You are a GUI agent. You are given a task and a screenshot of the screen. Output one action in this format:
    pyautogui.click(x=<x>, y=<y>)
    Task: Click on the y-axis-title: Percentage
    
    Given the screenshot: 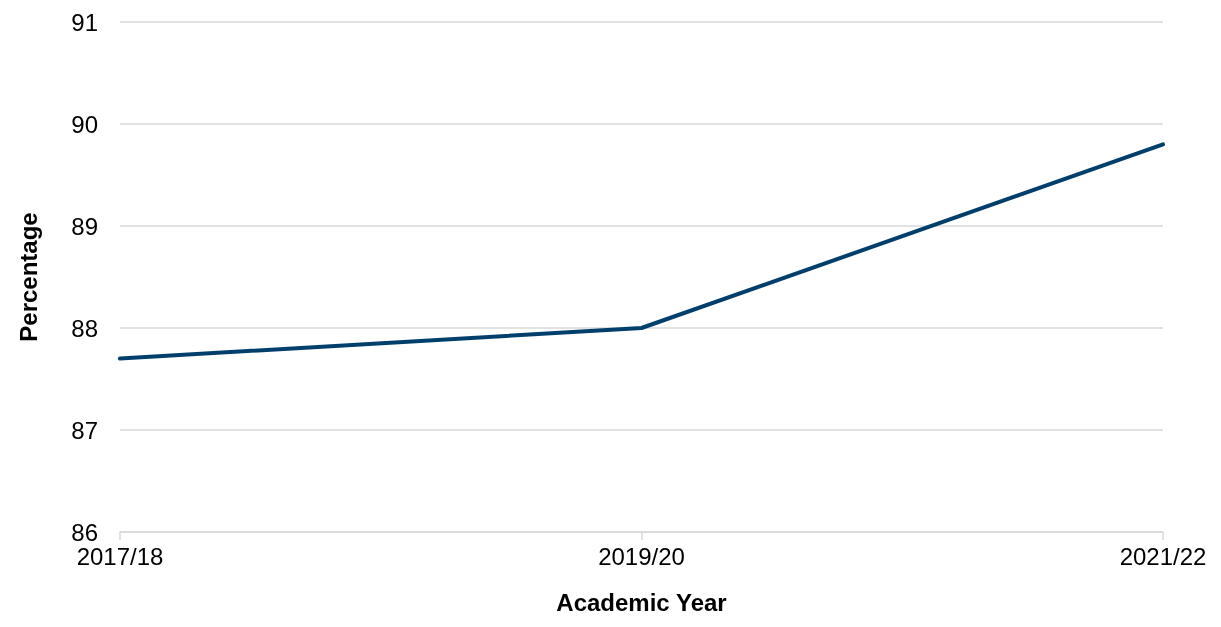 What is the action you would take?
    pyautogui.click(x=28, y=277)
    